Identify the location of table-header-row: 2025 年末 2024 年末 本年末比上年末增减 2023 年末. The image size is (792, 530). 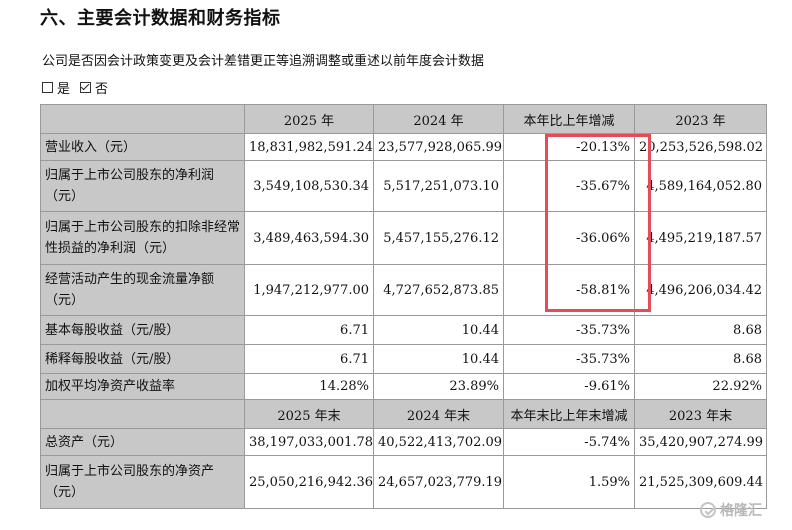
(403, 414).